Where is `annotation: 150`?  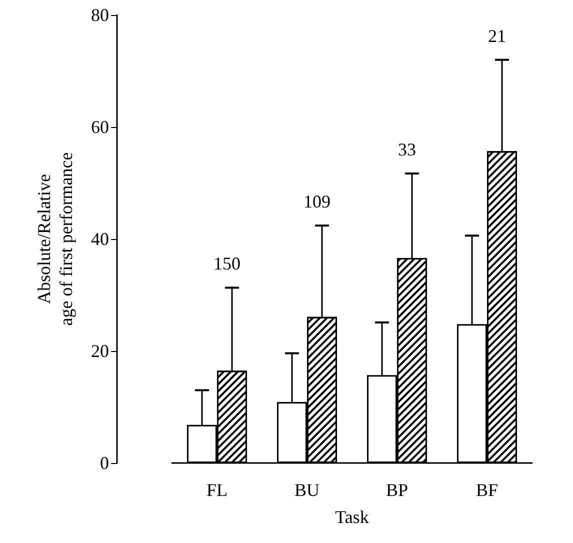
annotation: 150 is located at coordinates (227, 264).